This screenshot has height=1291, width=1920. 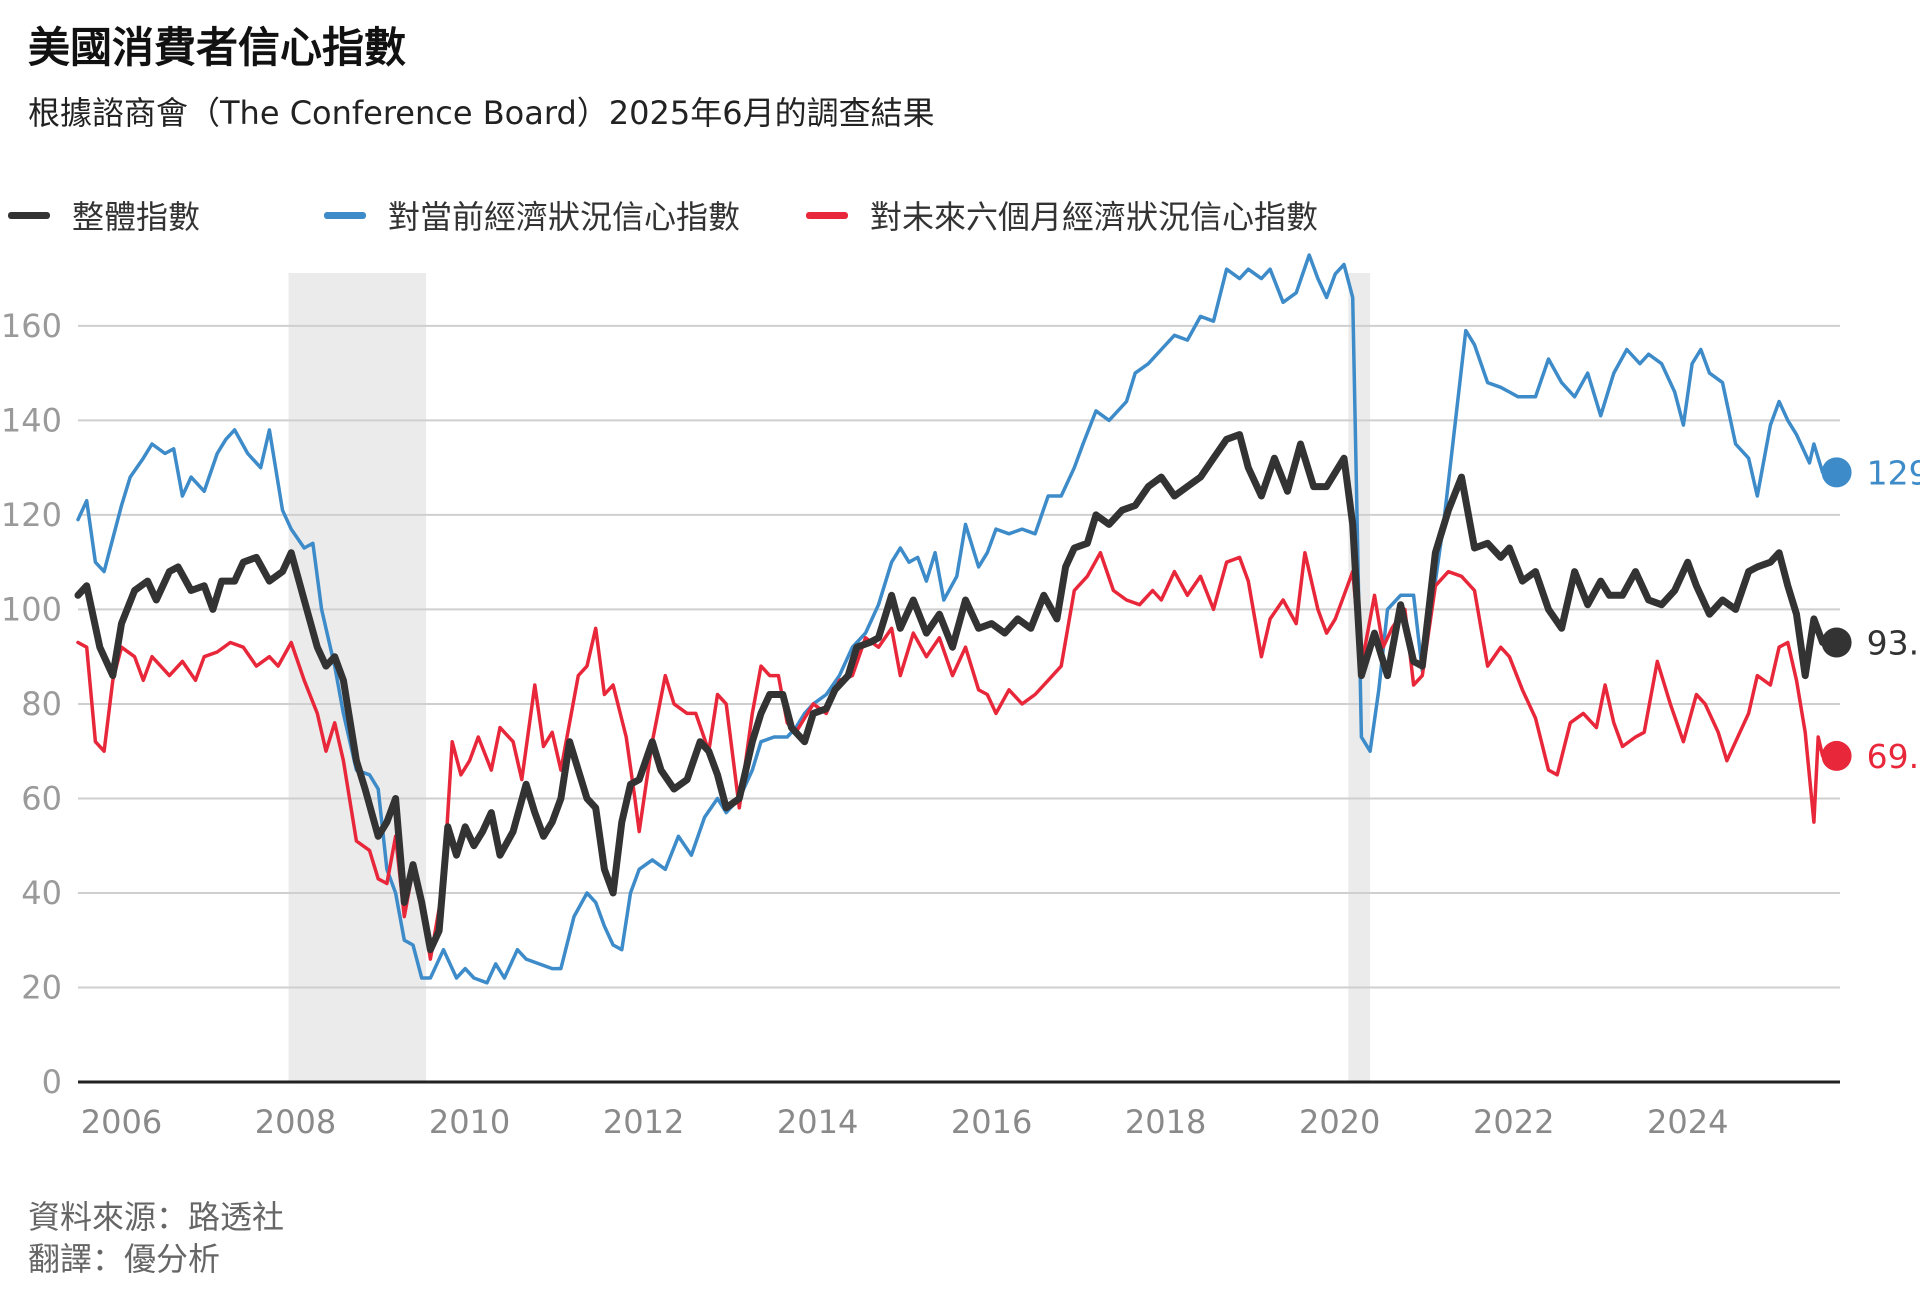 I want to click on chart-title: 美國消費者信心指數, so click(x=217, y=47).